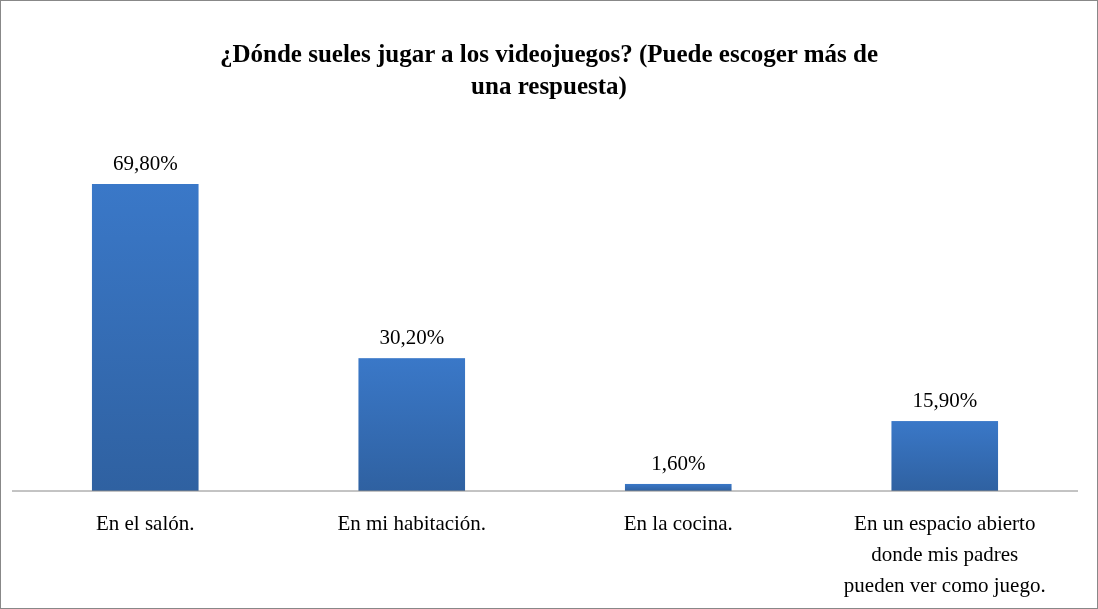  What do you see at coordinates (944, 554) in the screenshot?
I see `x-tick-label: En un espacio abierto donde mis padres pueden ver como juego.` at bounding box center [944, 554].